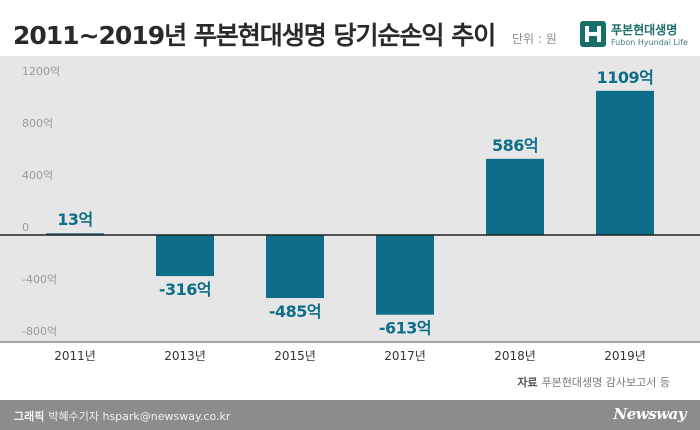 This screenshot has height=430, width=700. What do you see at coordinates (295, 356) in the screenshot?
I see `x-tick-label: 2015년` at bounding box center [295, 356].